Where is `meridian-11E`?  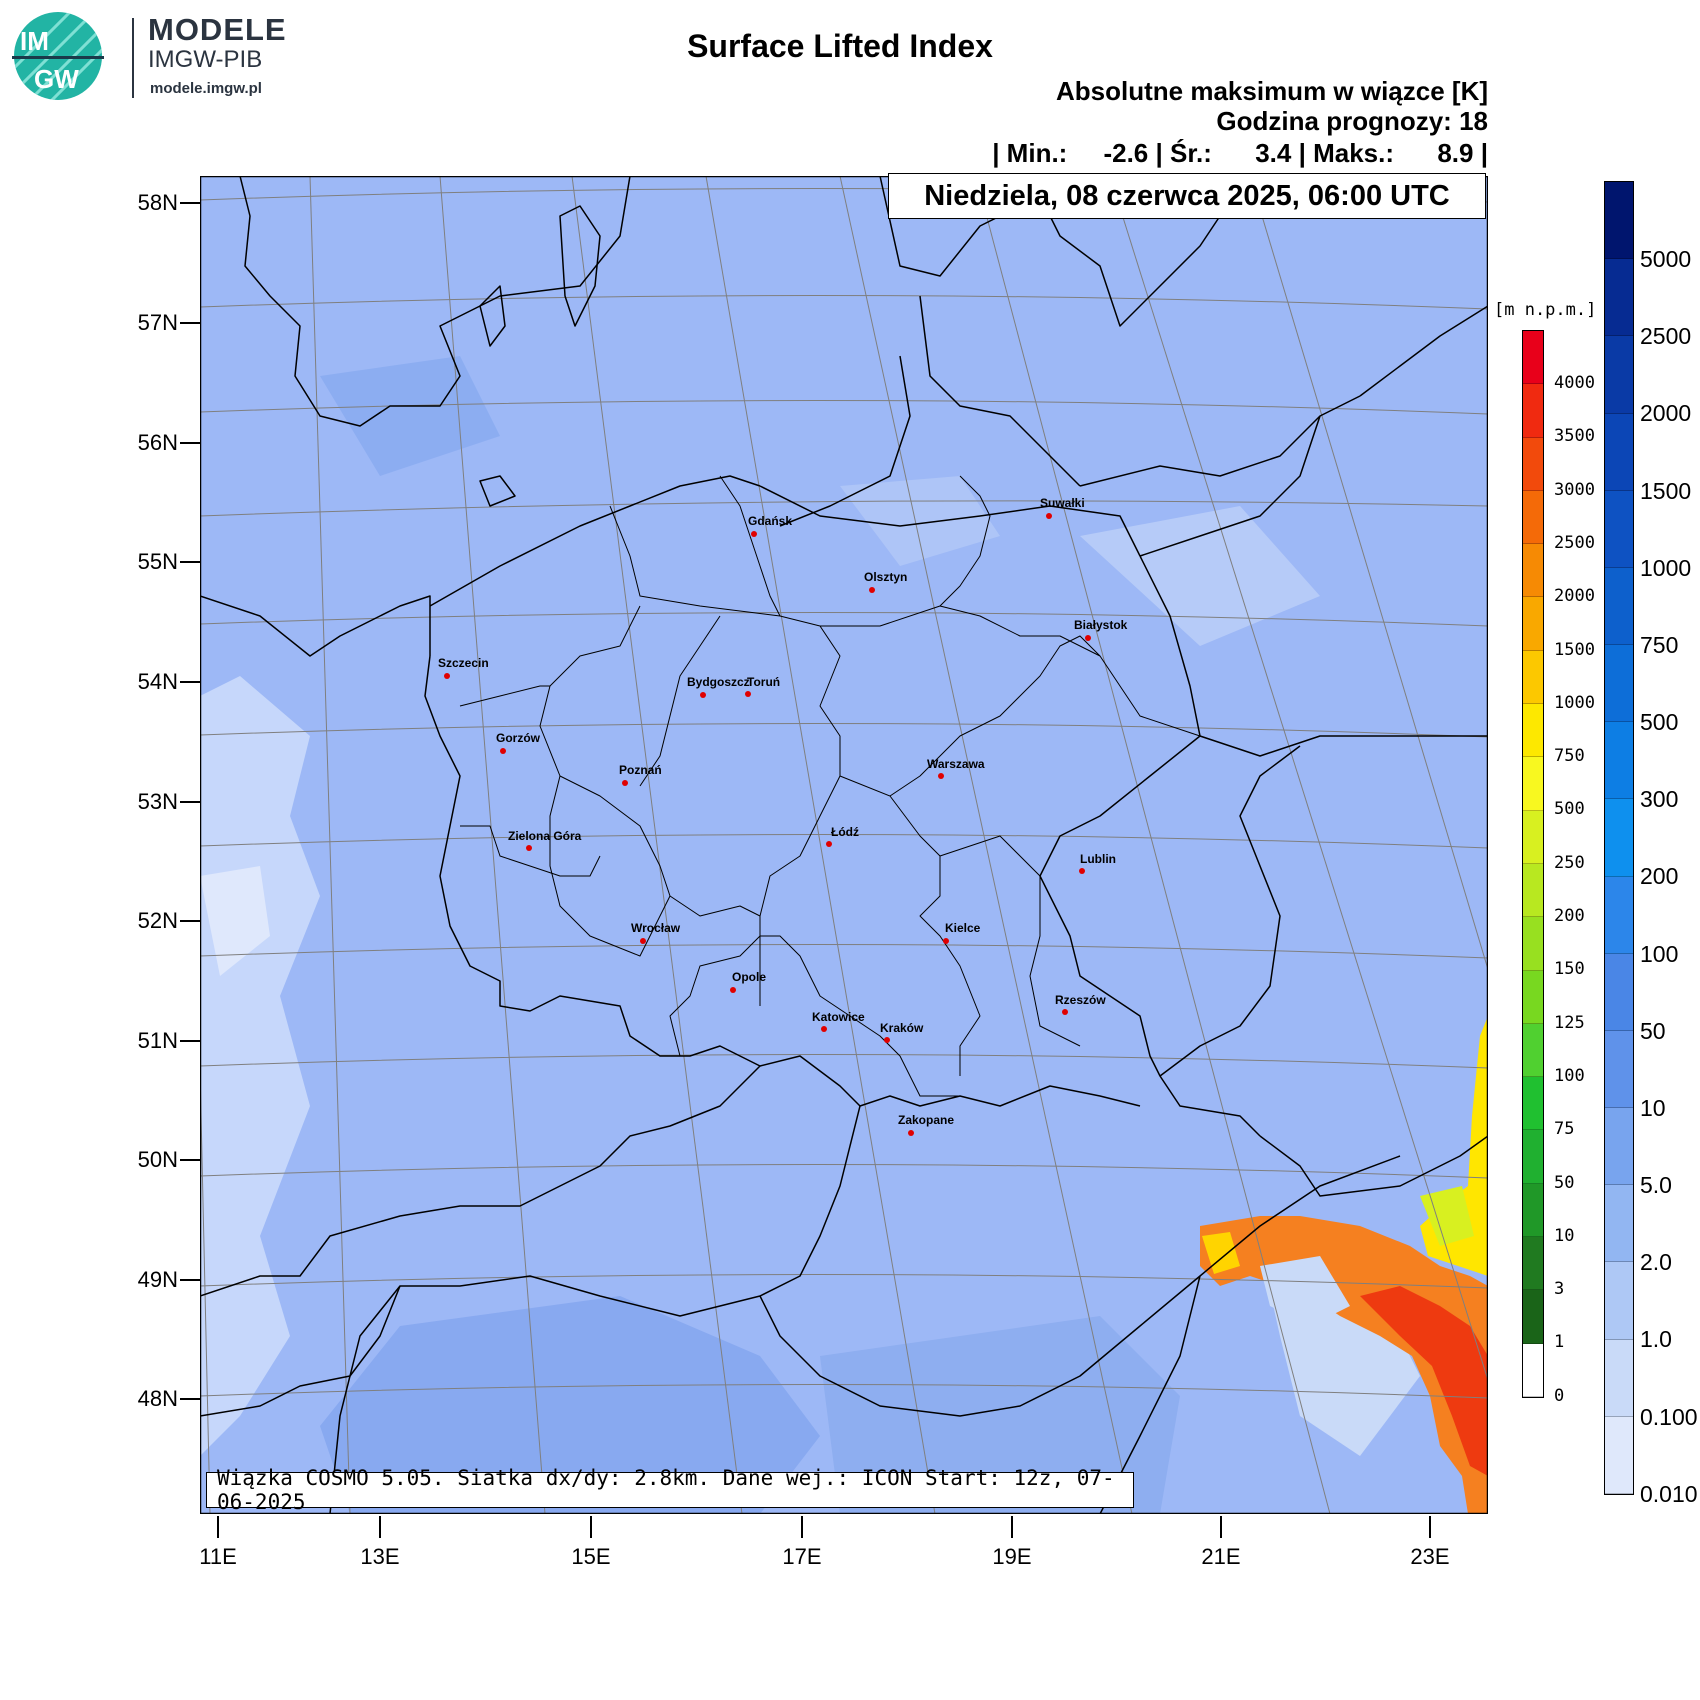 meridian-11E is located at coordinates (205, 1279).